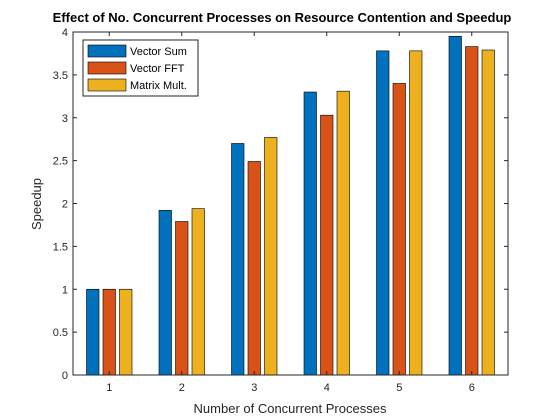  What do you see at coordinates (65, 119) in the screenshot?
I see `y-tick-label: 3` at bounding box center [65, 119].